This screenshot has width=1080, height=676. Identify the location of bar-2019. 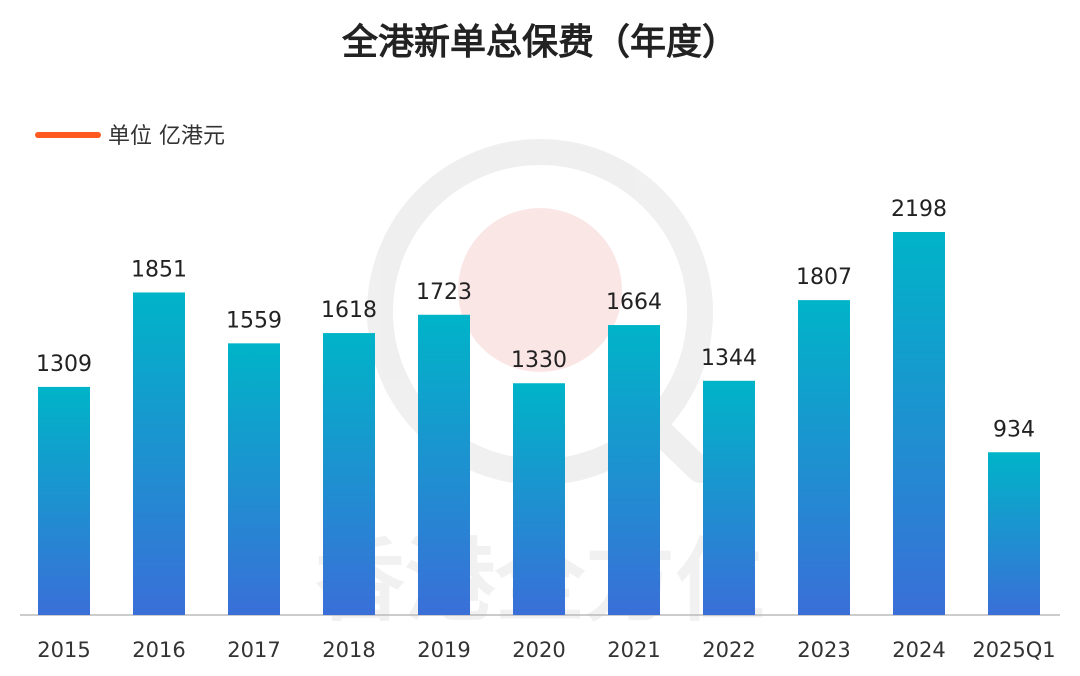
(444, 464).